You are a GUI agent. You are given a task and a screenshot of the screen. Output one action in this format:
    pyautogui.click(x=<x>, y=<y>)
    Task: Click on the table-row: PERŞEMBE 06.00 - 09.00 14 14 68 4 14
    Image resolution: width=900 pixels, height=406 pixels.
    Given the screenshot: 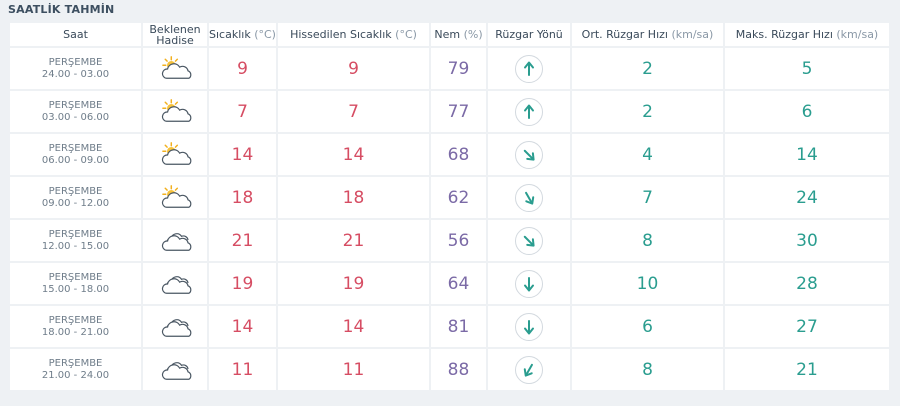 What is the action you would take?
    pyautogui.click(x=449, y=154)
    